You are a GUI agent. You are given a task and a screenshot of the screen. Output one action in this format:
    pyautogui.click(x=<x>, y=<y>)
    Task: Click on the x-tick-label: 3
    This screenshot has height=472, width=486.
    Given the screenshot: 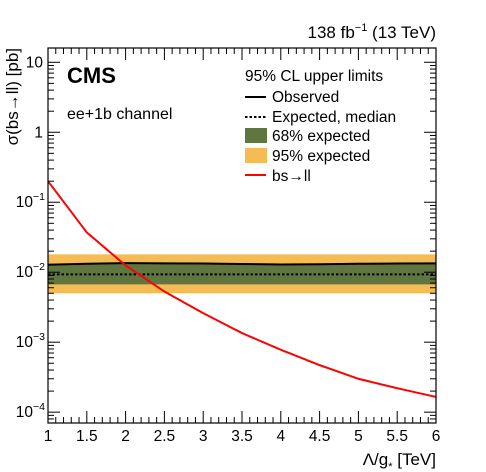 What is the action you would take?
    pyautogui.click(x=203, y=436)
    